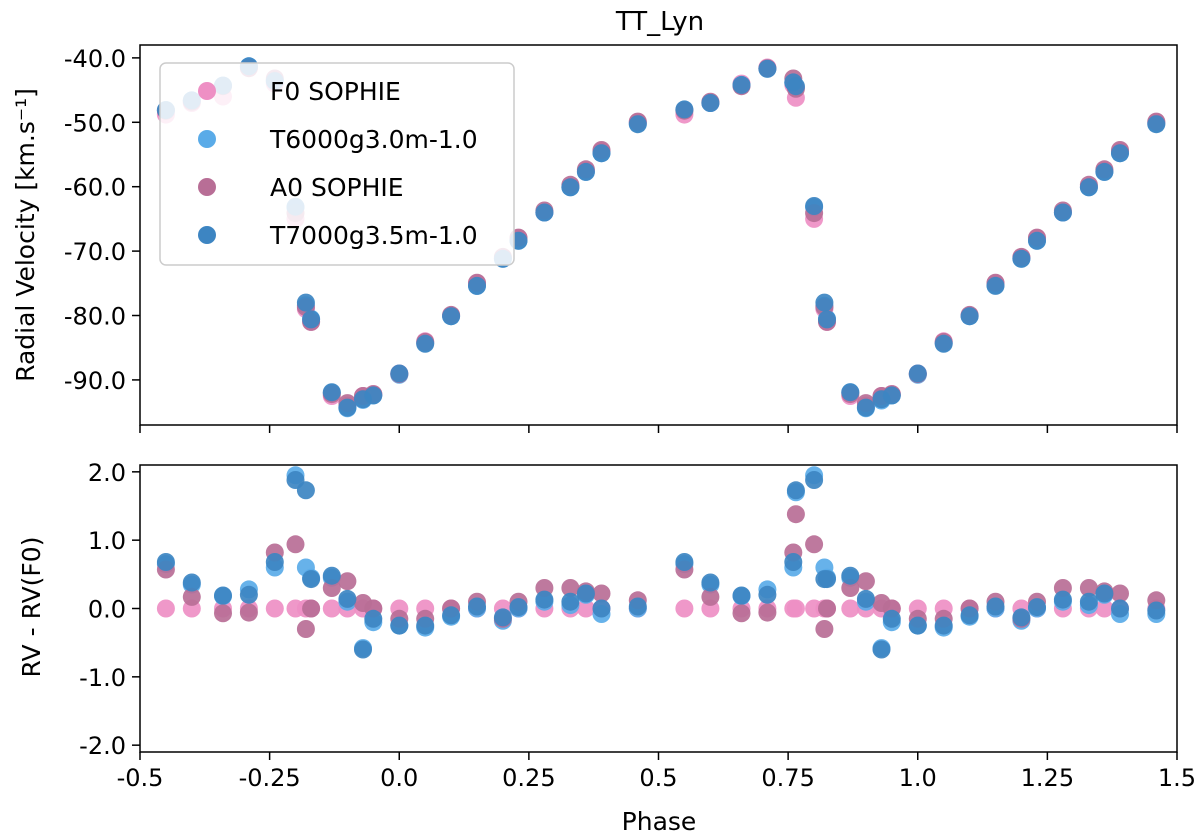 The image size is (1200, 839). Describe the element at coordinates (528, 778) in the screenshot. I see `x-tick-label: 0.25` at that location.